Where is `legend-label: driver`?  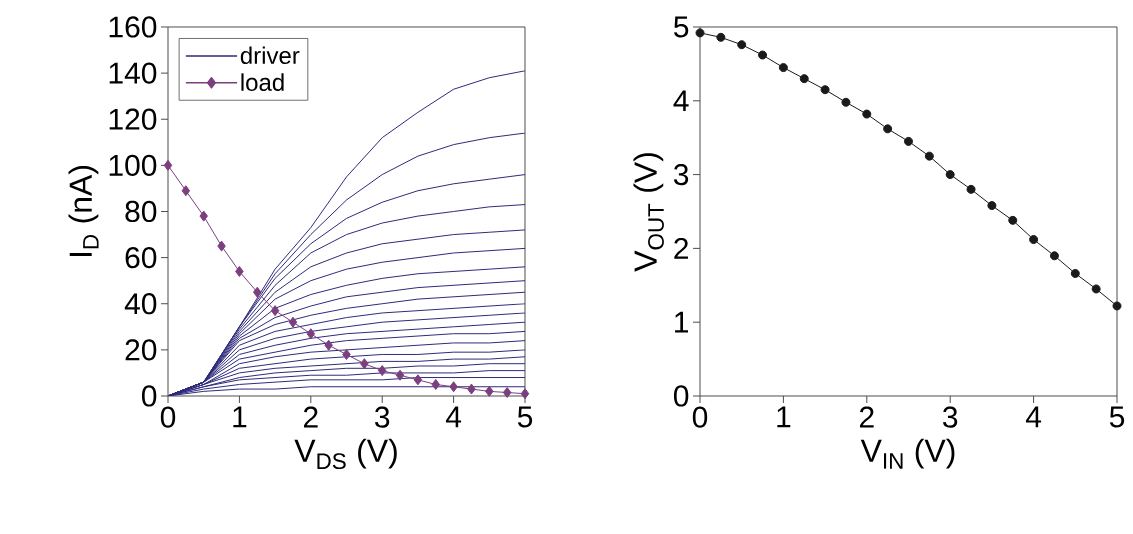
legend-label: driver is located at coordinates (270, 55).